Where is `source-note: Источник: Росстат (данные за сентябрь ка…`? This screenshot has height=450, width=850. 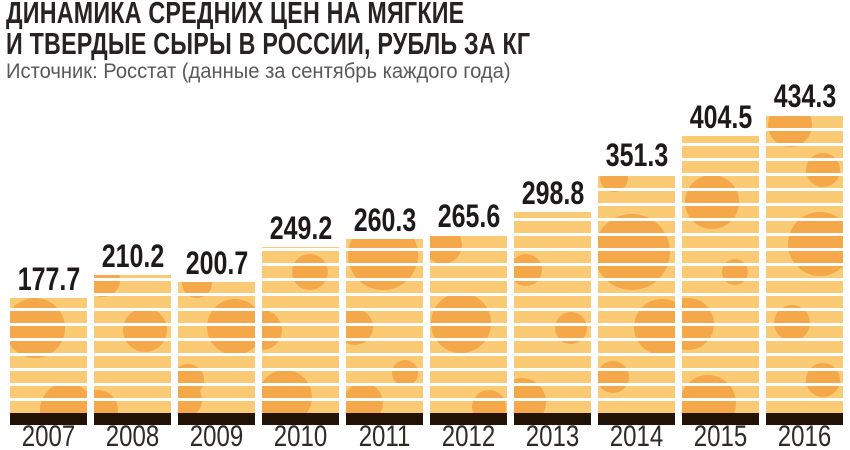
source-note: Источник: Росстат (данные за сентябрь ка… is located at coordinates (258, 71).